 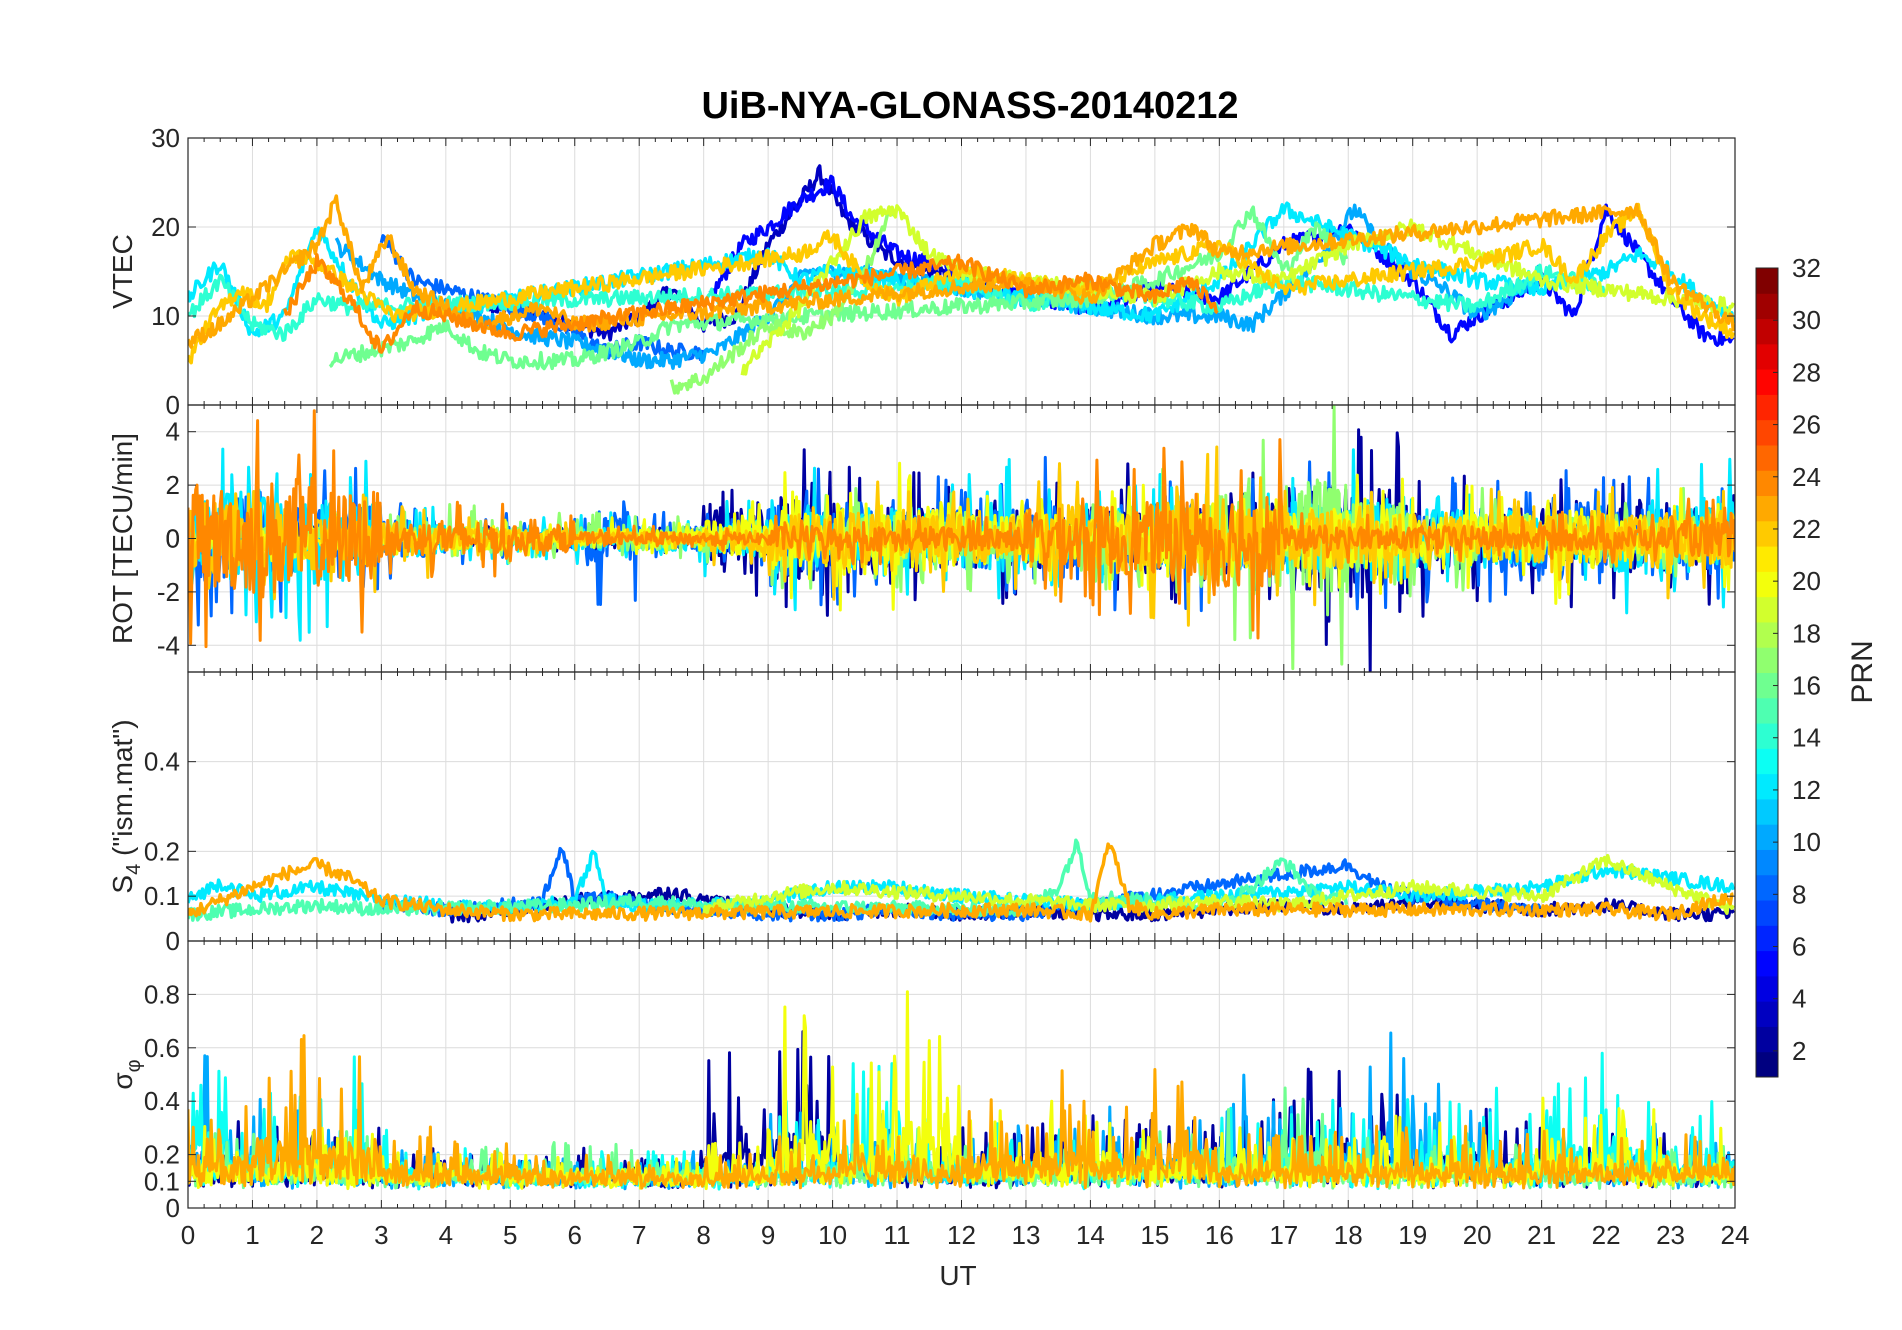 What do you see at coordinates (832, 1235) in the screenshot?
I see `x-tick-label: 10` at bounding box center [832, 1235].